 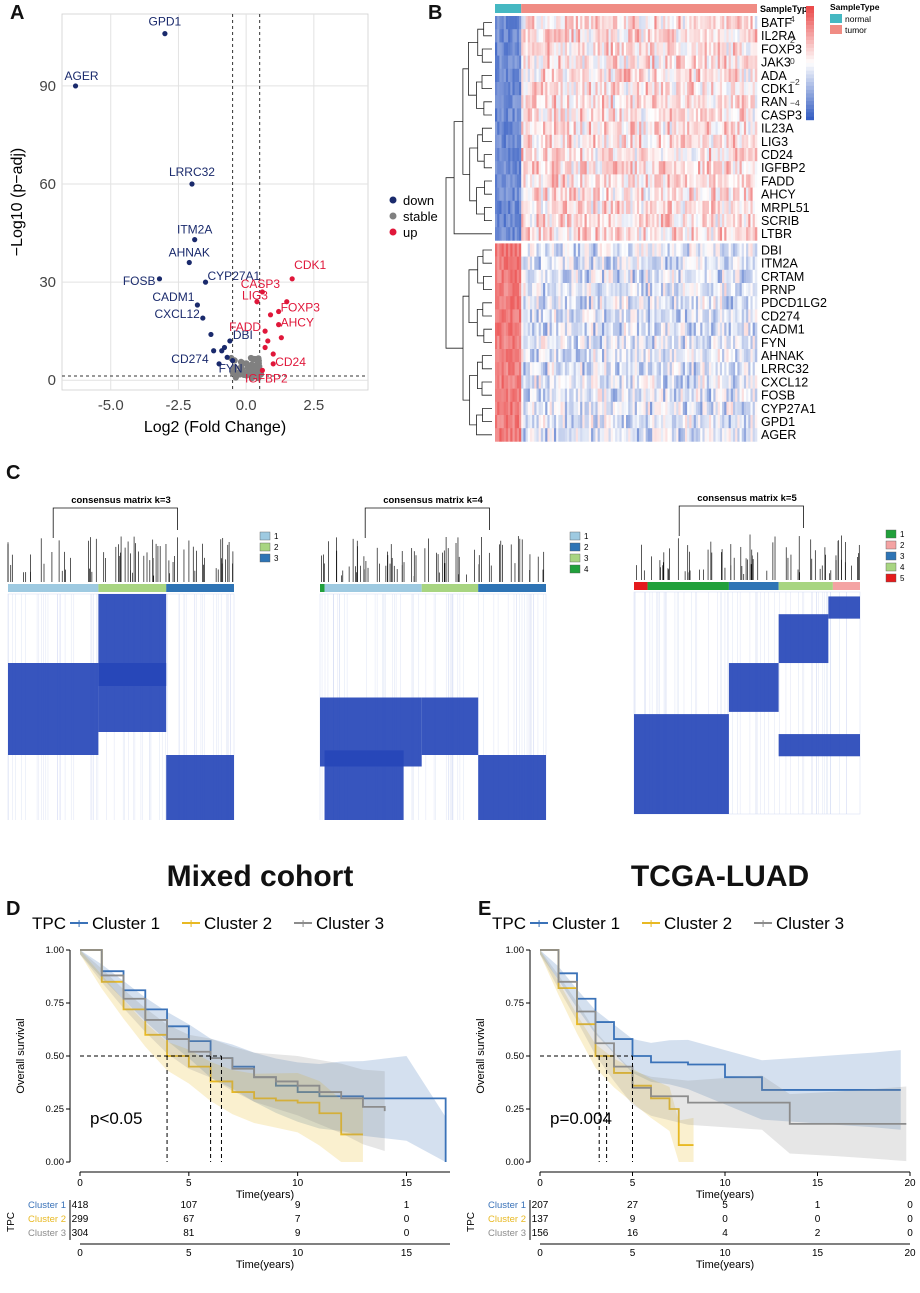 What do you see at coordinates (784, 382) in the screenshot?
I see `gene-row-label: CXCL12` at bounding box center [784, 382].